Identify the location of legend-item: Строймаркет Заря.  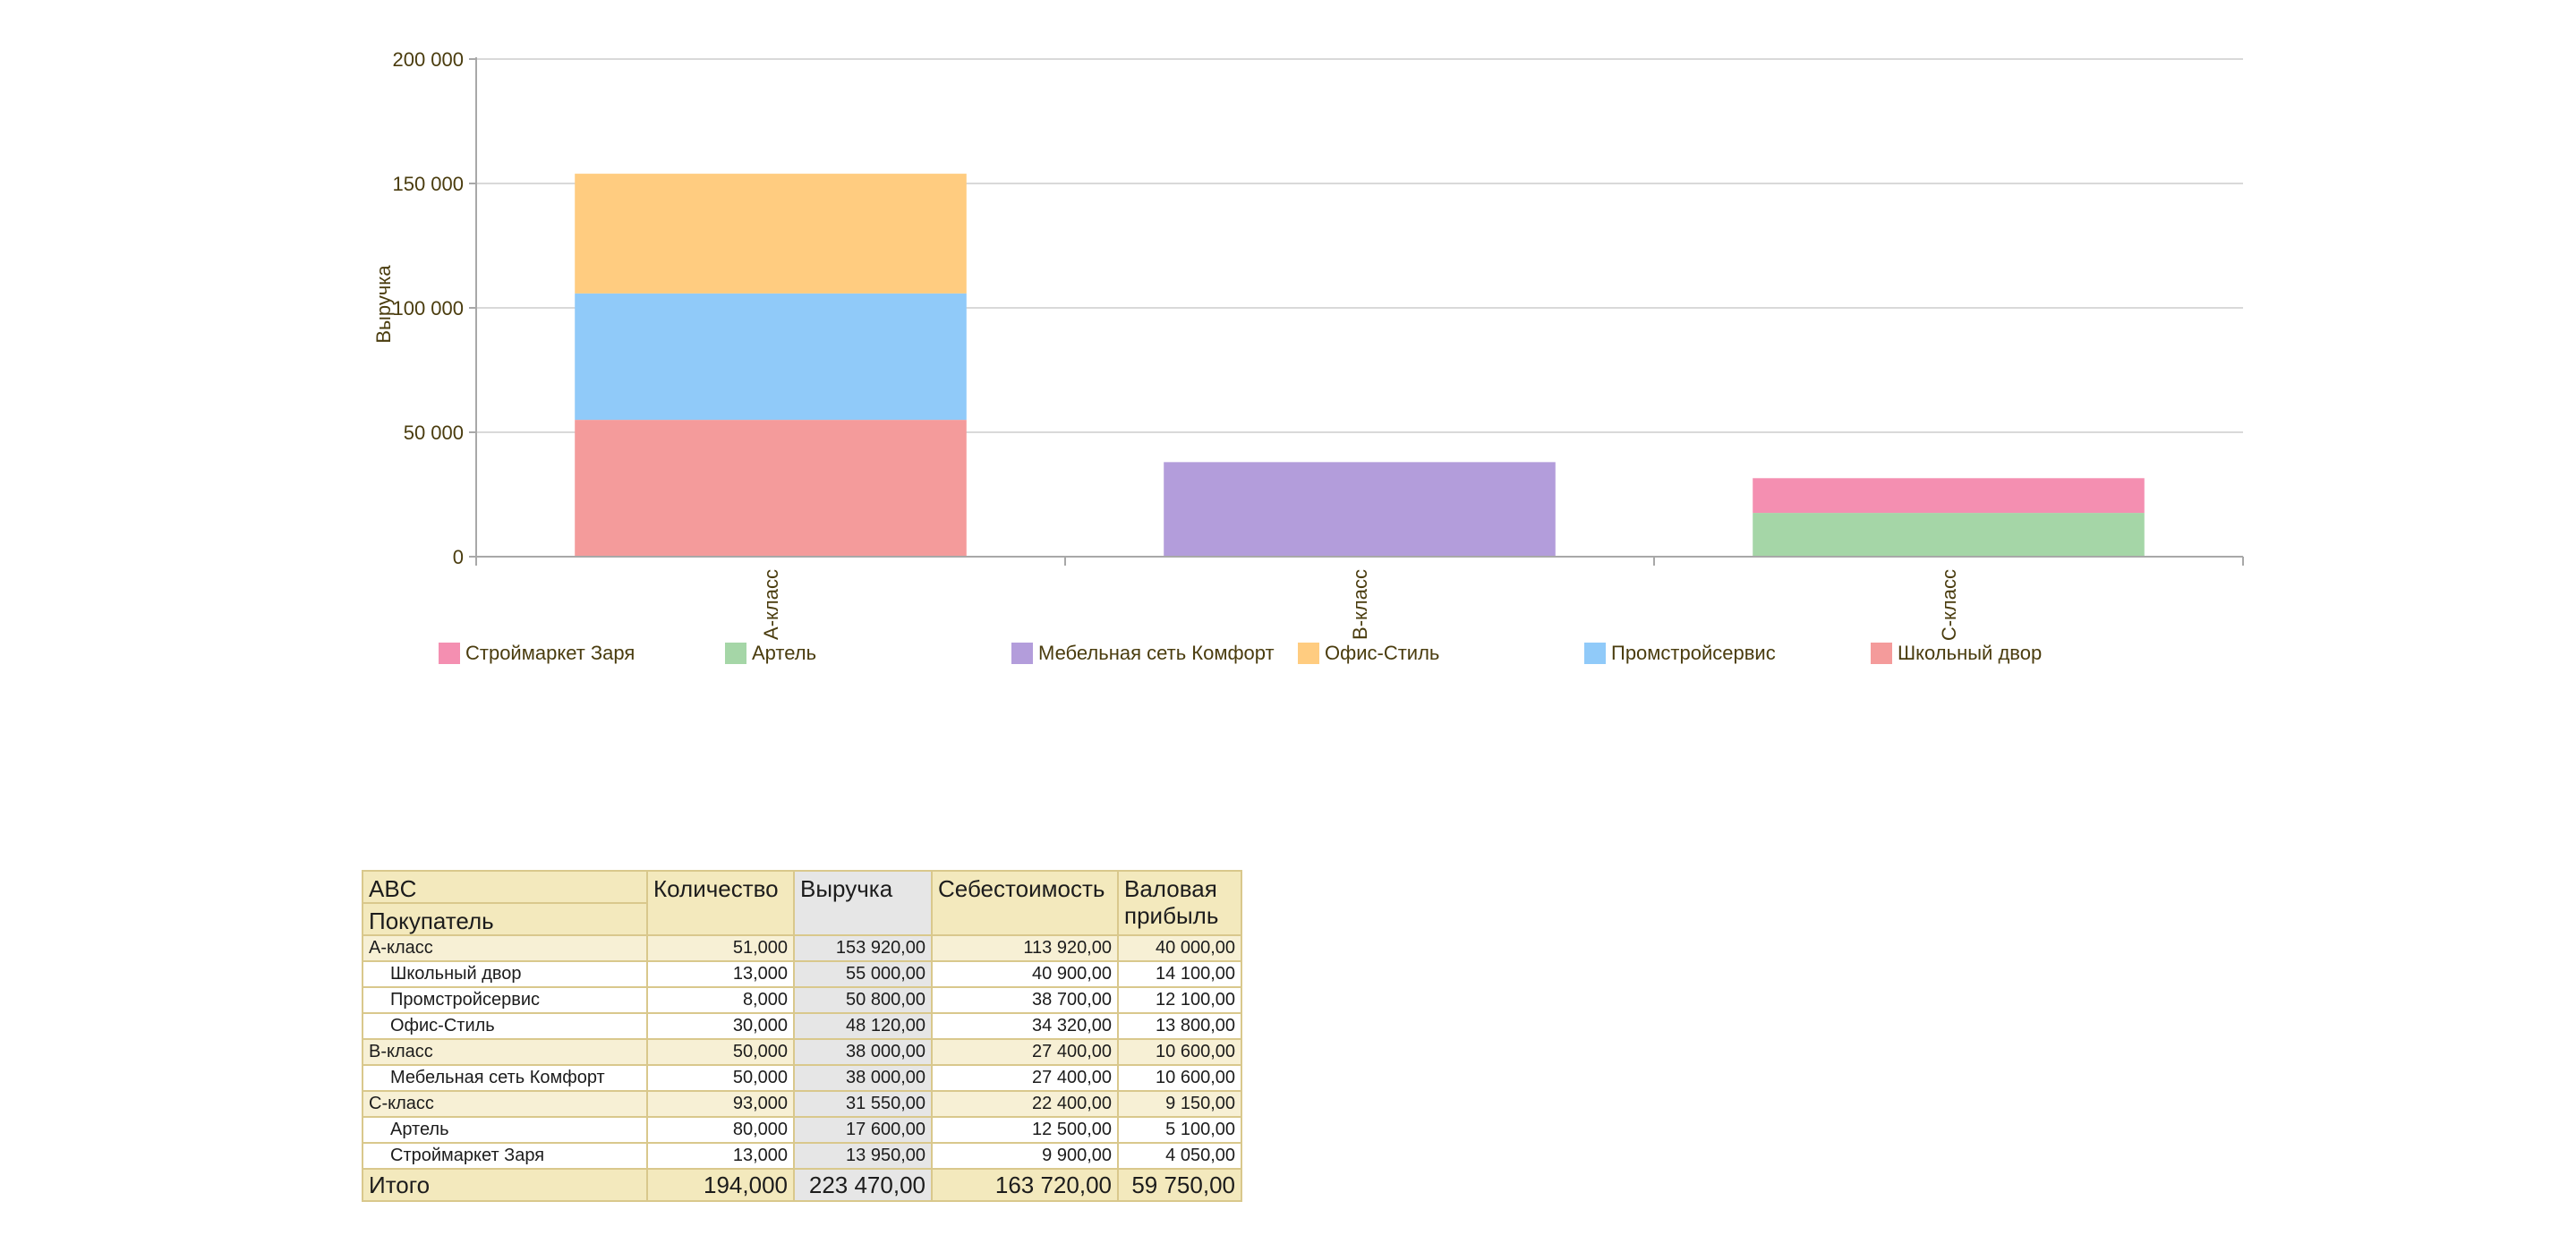
(537, 653).